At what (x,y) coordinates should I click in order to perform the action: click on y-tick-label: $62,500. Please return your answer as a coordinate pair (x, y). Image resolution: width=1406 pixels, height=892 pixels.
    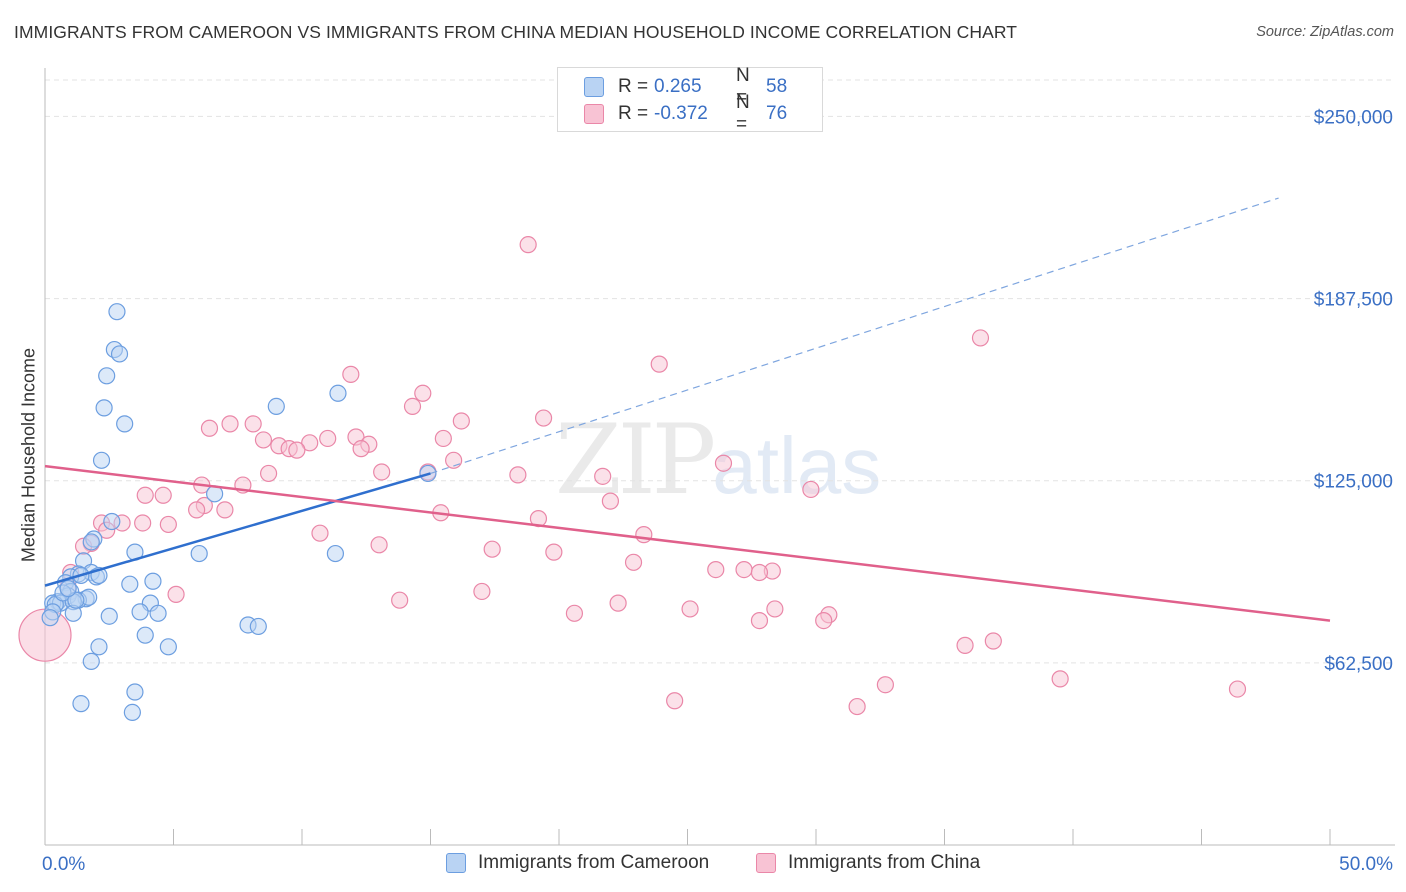
    Looking at the image, I should click on (1358, 664).